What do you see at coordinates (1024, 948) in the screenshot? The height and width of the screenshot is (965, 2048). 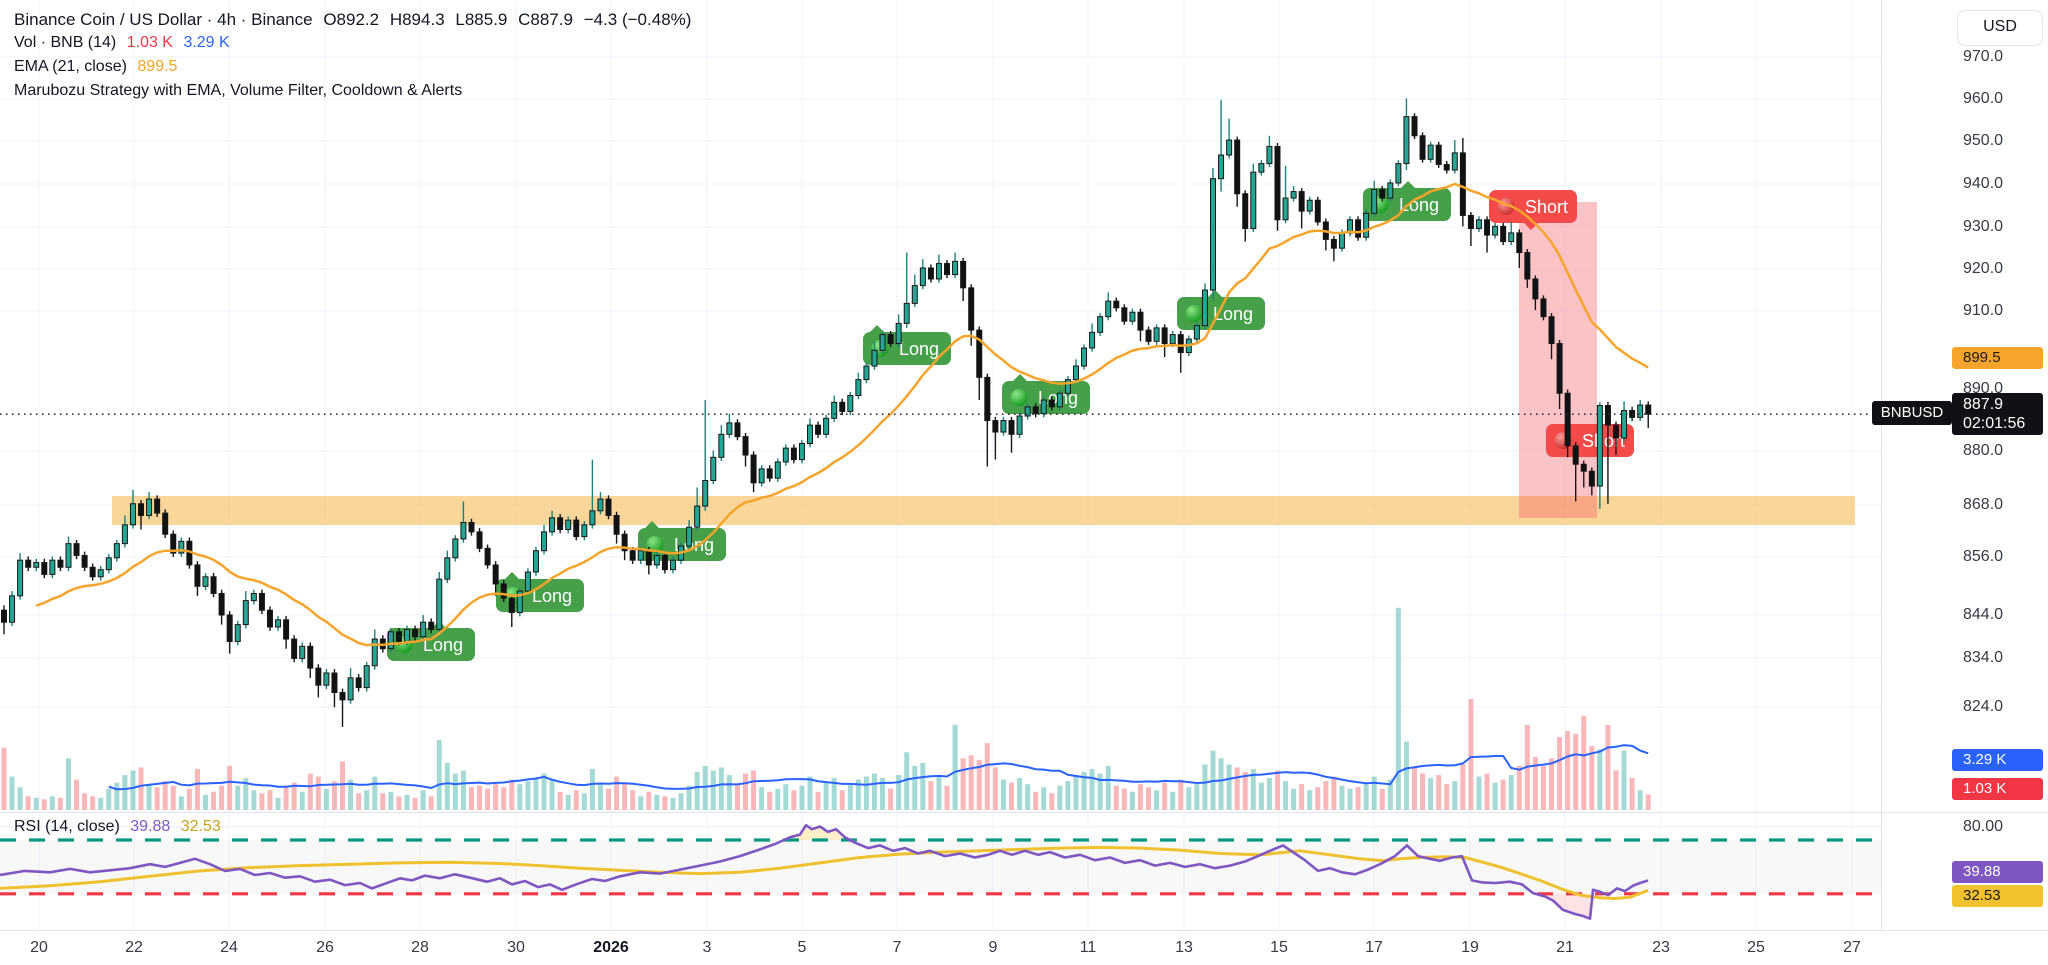 I see `time-axis: 20 22 24 26 28 30 2026 3 5 7 9 11 13 15 17 19 21 23 25 27` at bounding box center [1024, 948].